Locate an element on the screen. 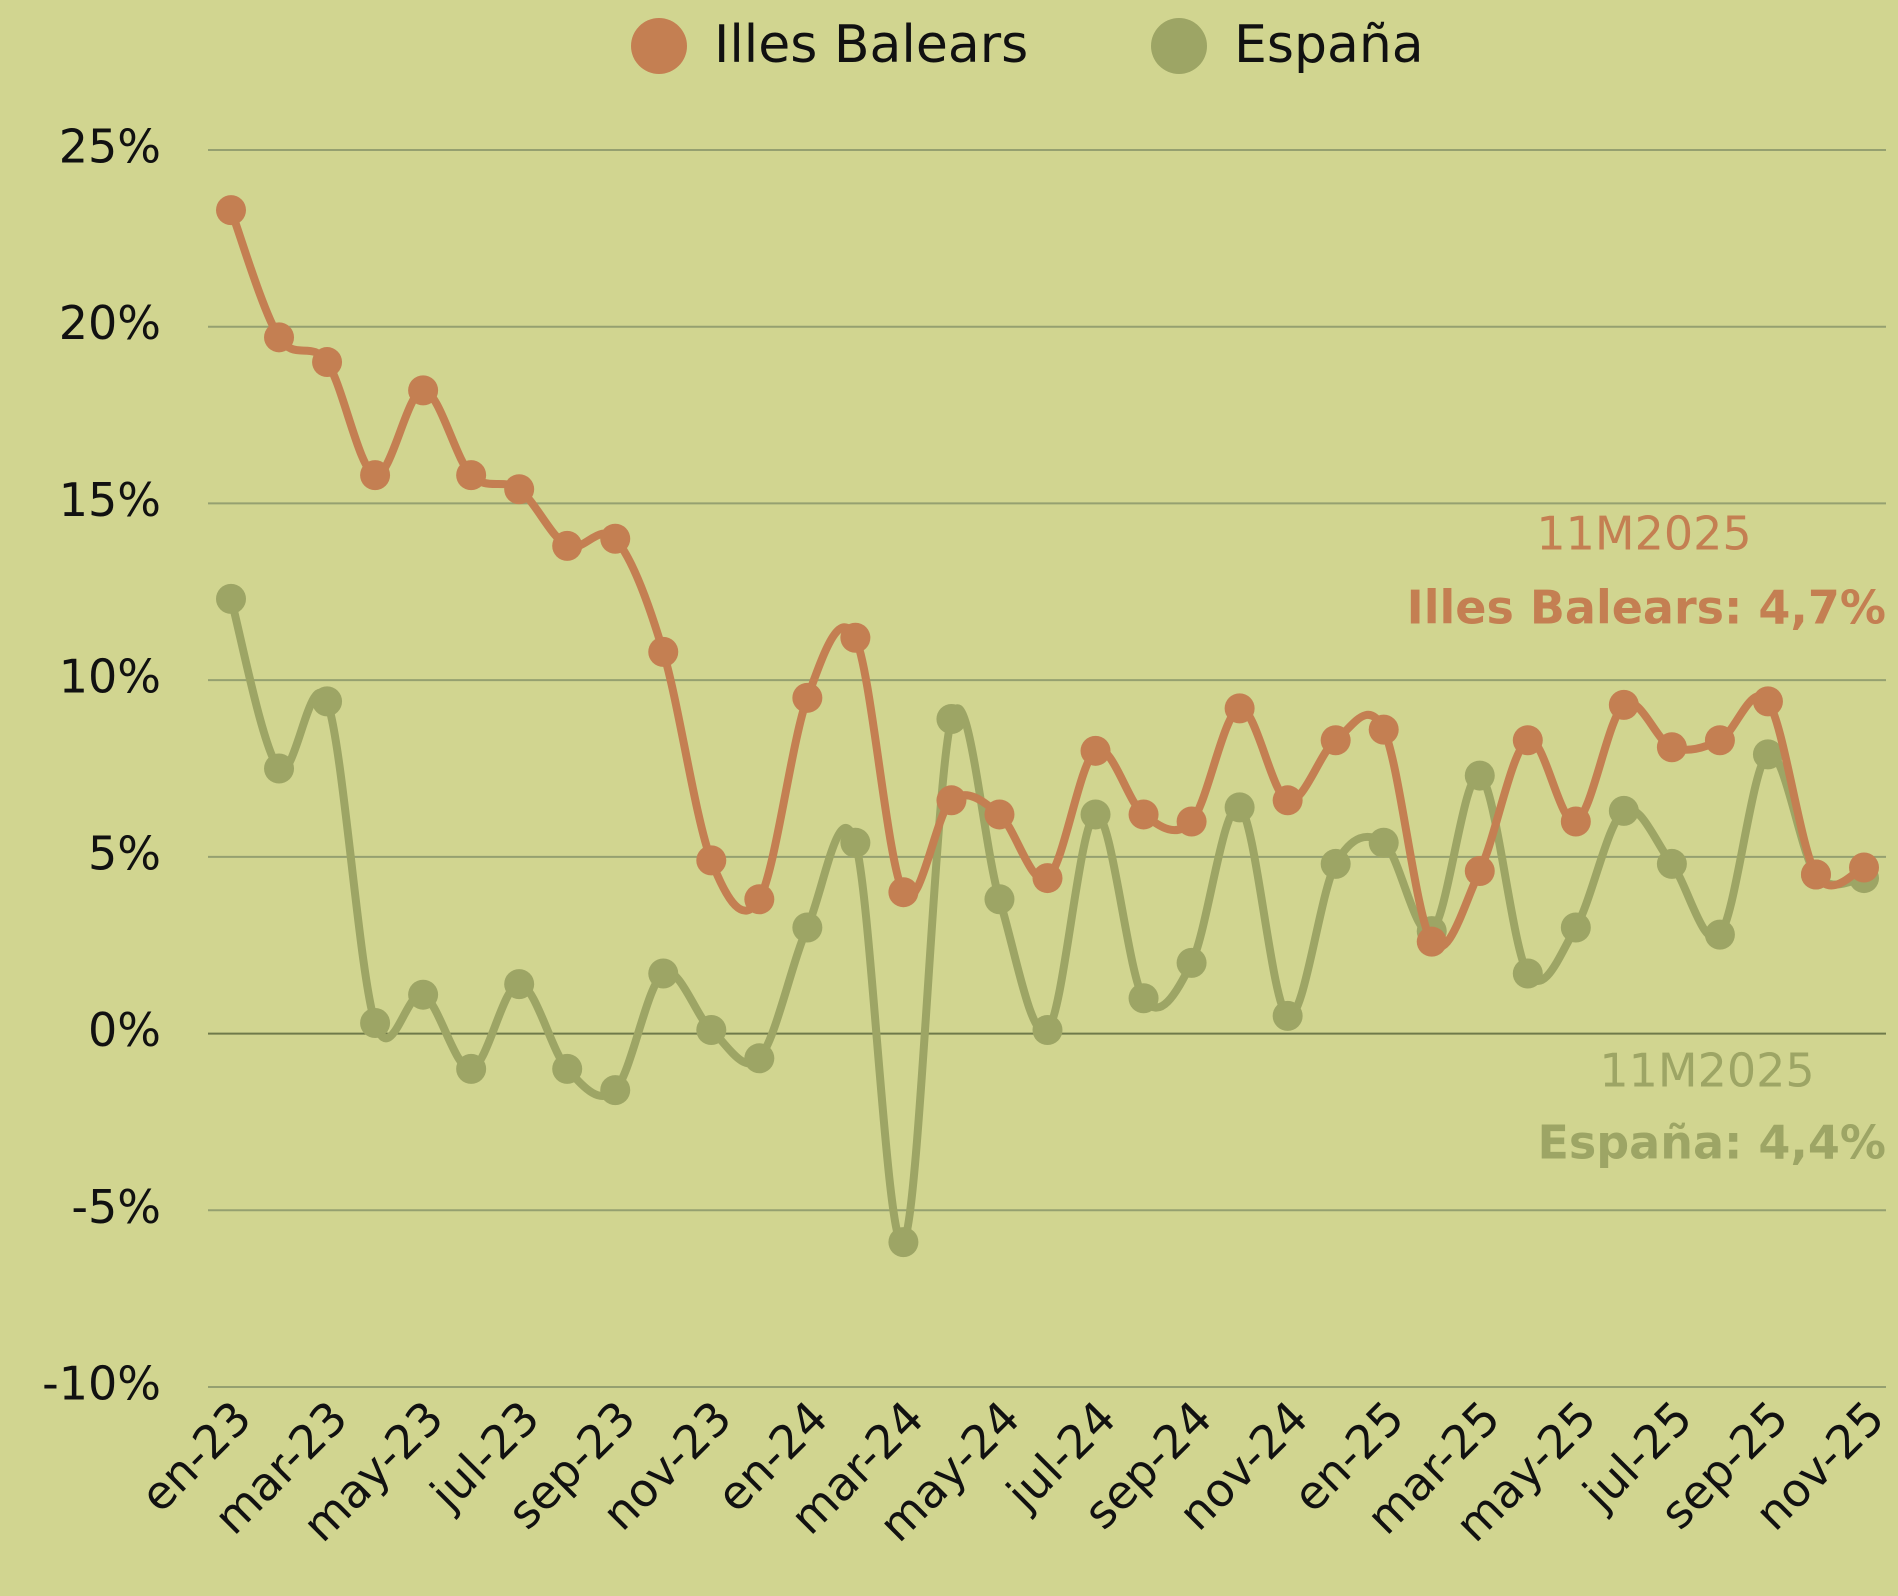 This screenshot has width=1898, height=1596. y-tick-label: -10% is located at coordinates (101, 1384).